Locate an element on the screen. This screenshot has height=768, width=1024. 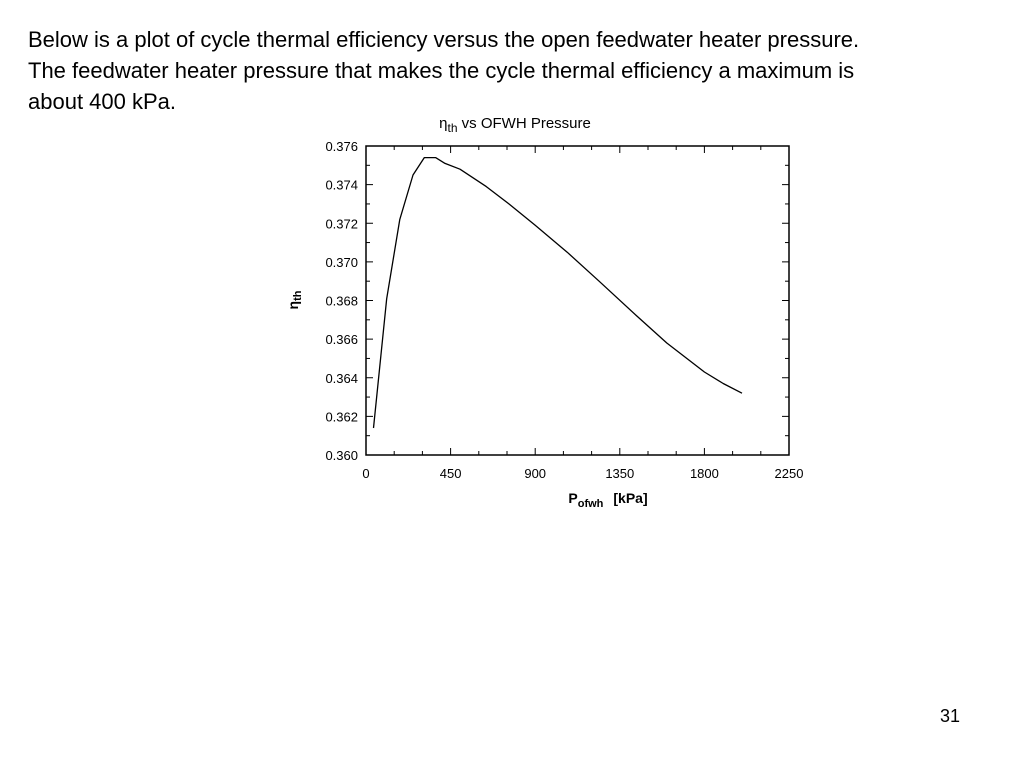
y-tick-label: 0.362 is located at coordinates (341, 416).